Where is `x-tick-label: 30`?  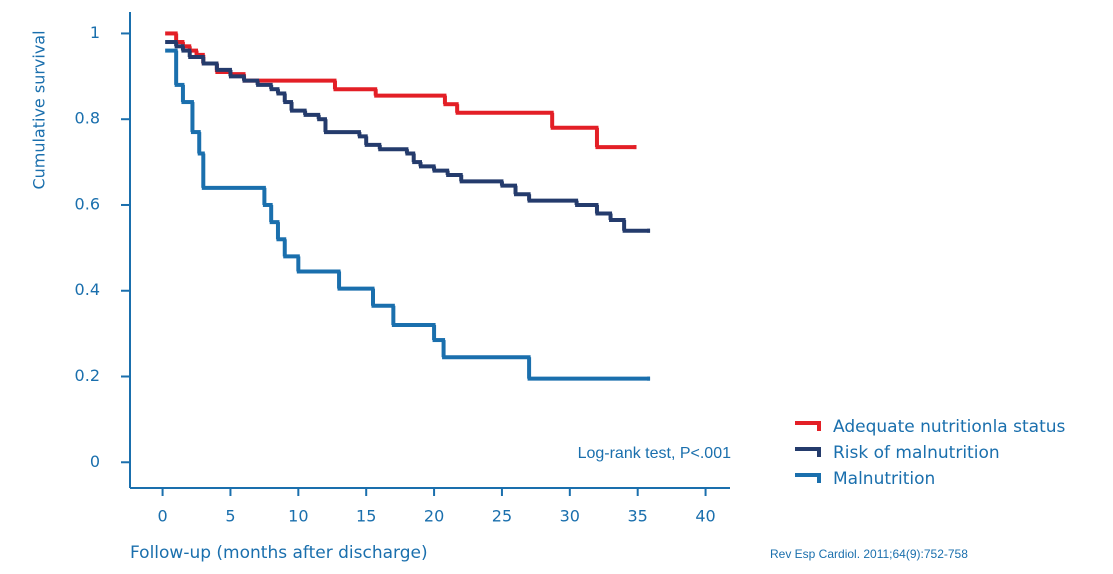
x-tick-label: 30 is located at coordinates (570, 516).